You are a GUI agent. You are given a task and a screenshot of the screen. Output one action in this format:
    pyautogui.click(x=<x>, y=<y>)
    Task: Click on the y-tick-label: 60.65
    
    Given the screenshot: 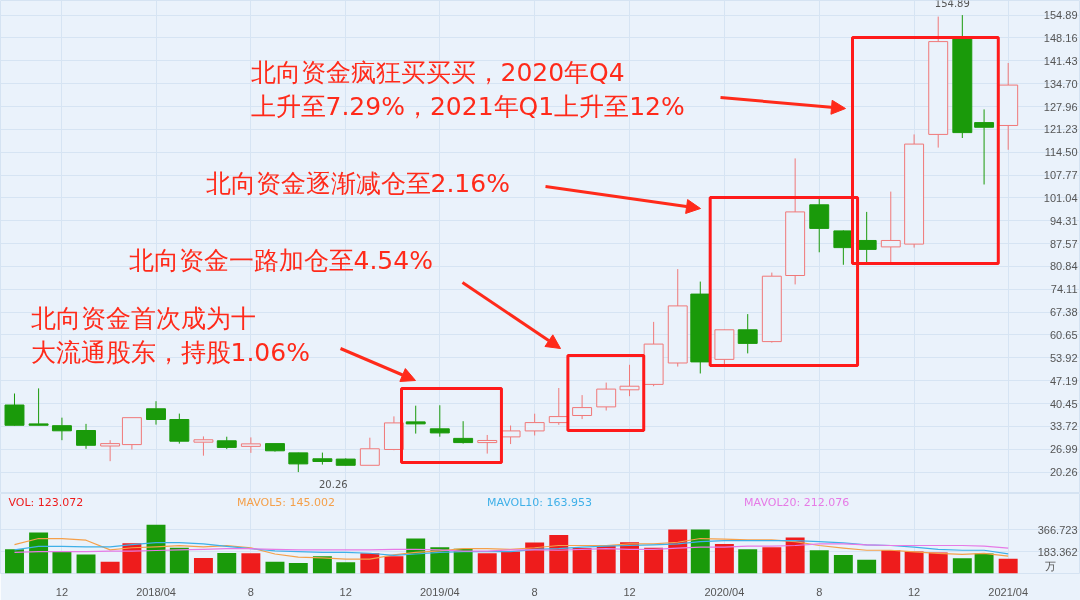 What is the action you would take?
    pyautogui.click(x=1063, y=334)
    